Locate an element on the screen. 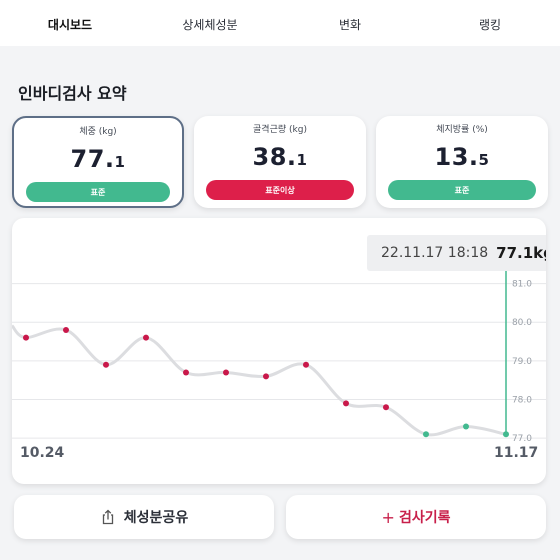 The height and width of the screenshot is (560, 560). weight-card: 체중 (kg) 77.1 표준 is located at coordinates (98, 162).